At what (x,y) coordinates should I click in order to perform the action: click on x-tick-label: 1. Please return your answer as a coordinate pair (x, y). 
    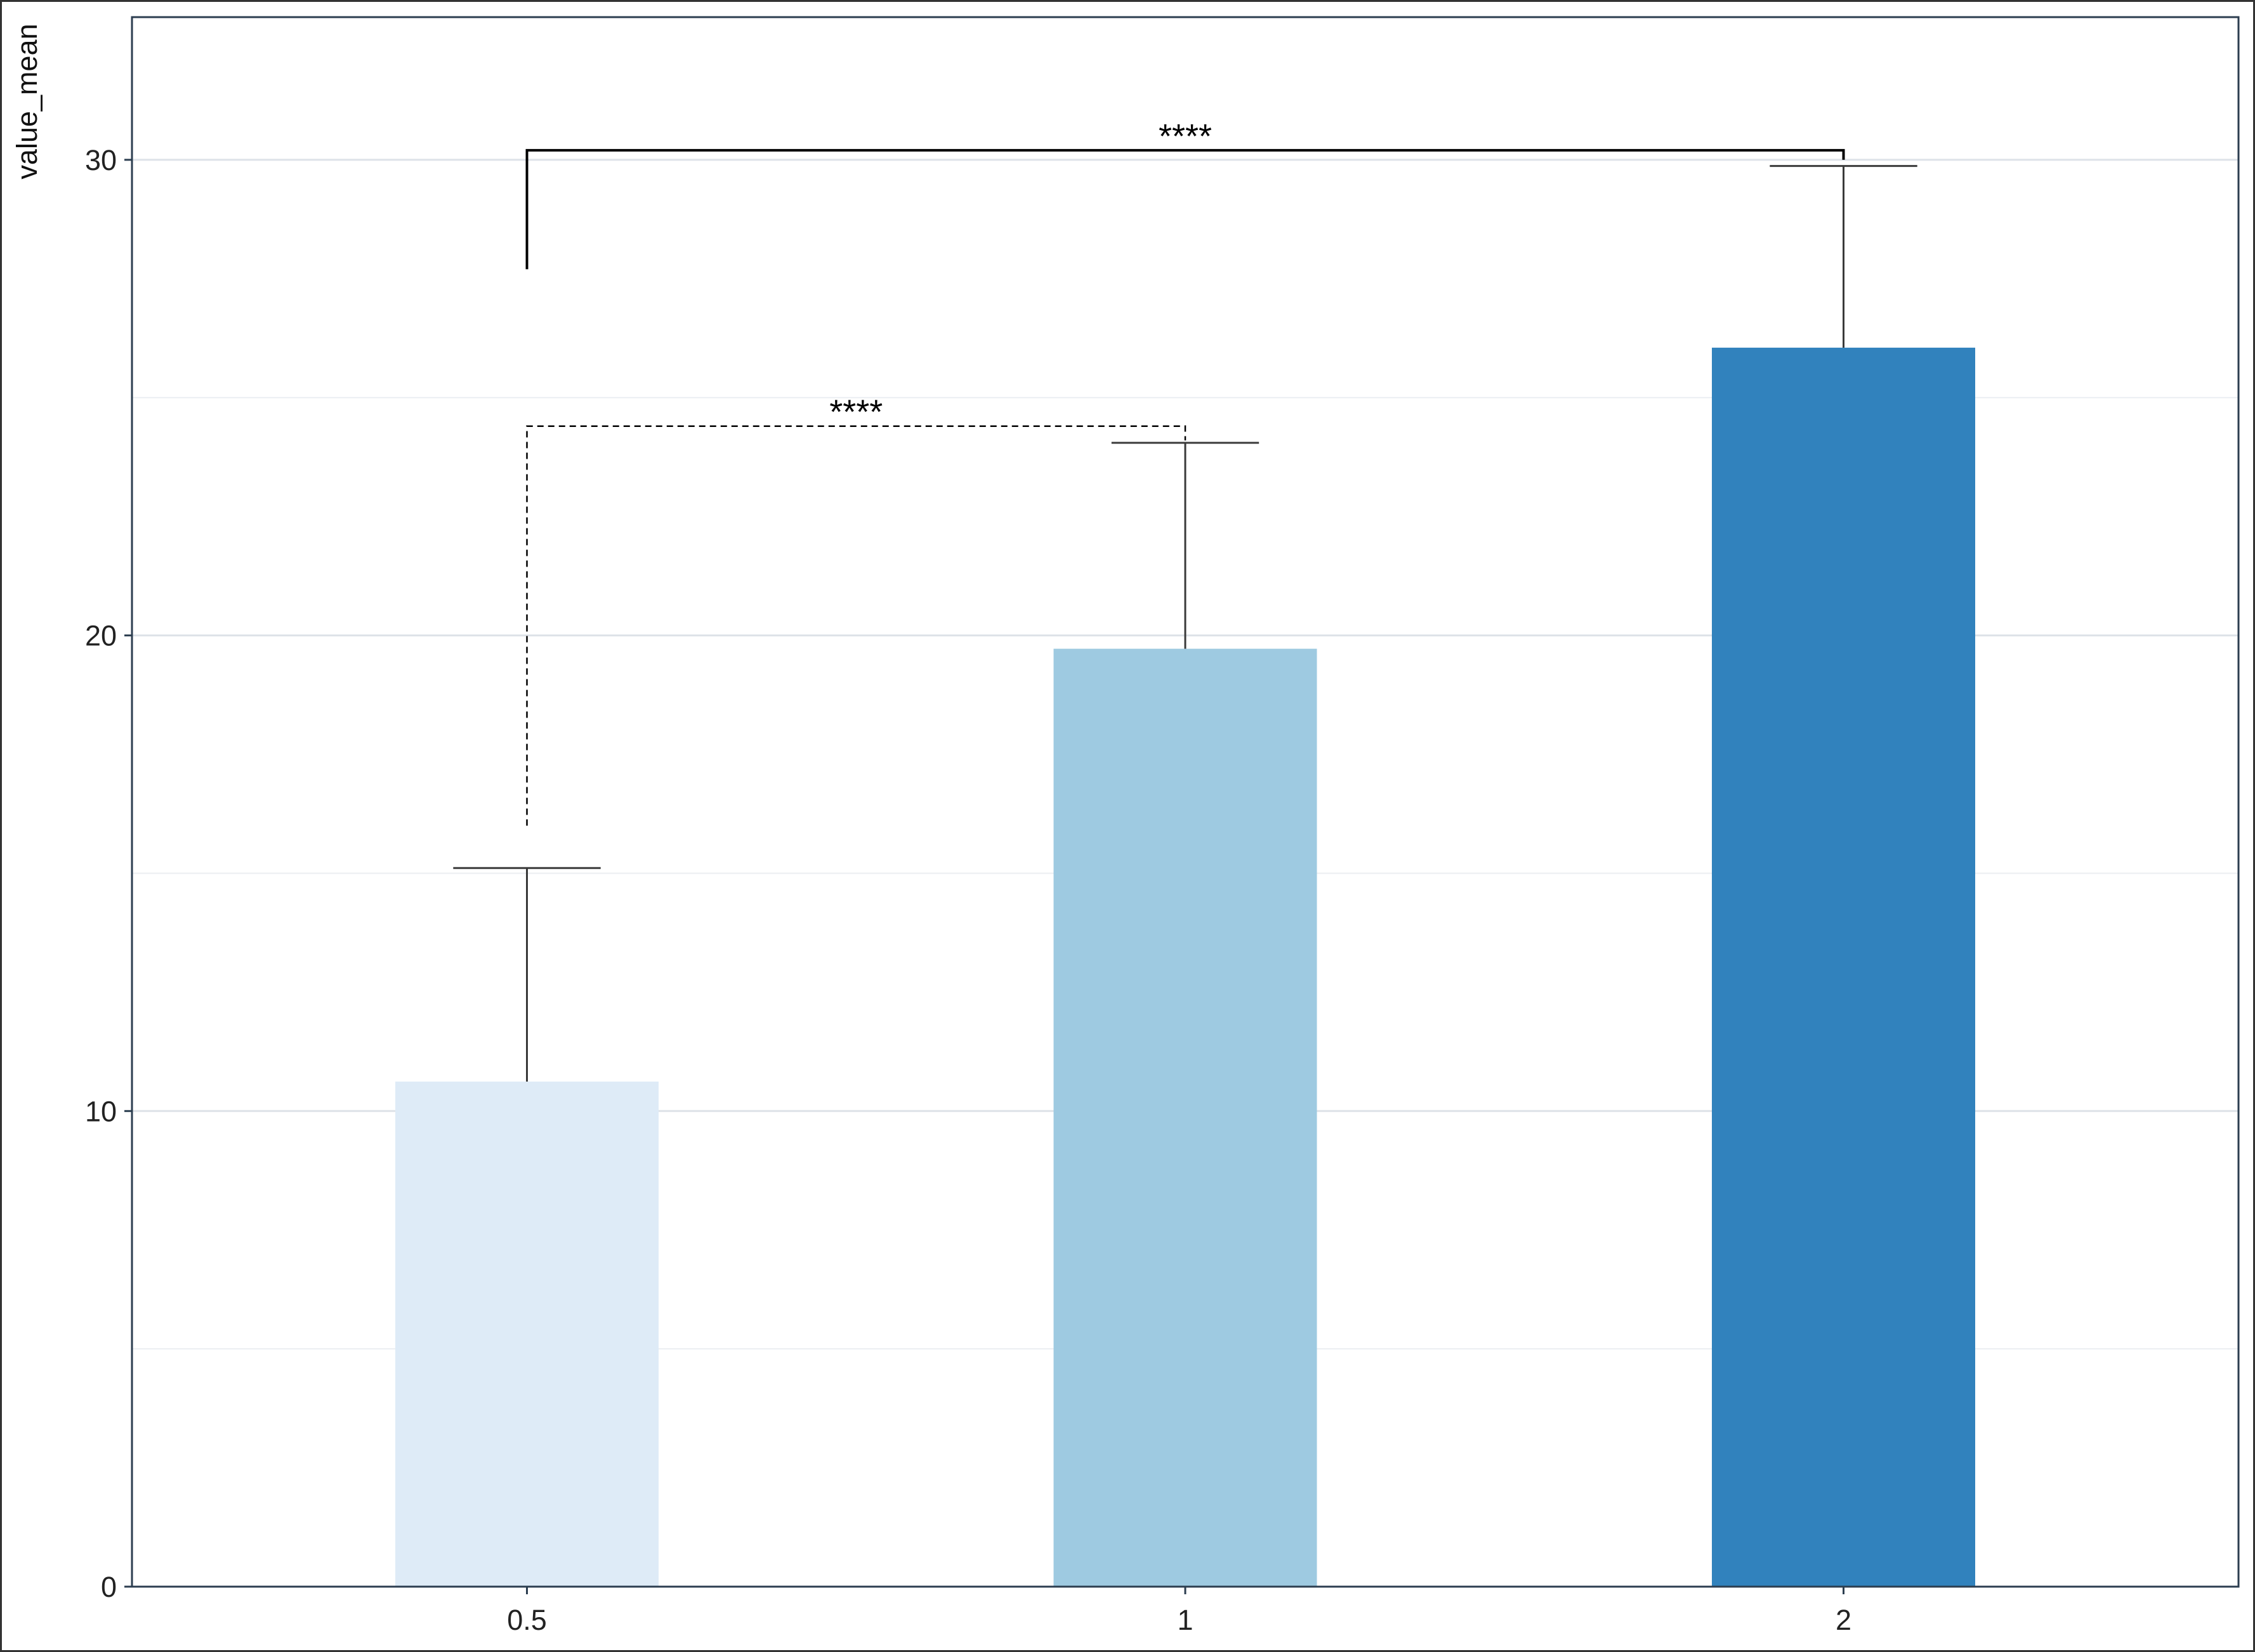
    Looking at the image, I should click on (1185, 1620).